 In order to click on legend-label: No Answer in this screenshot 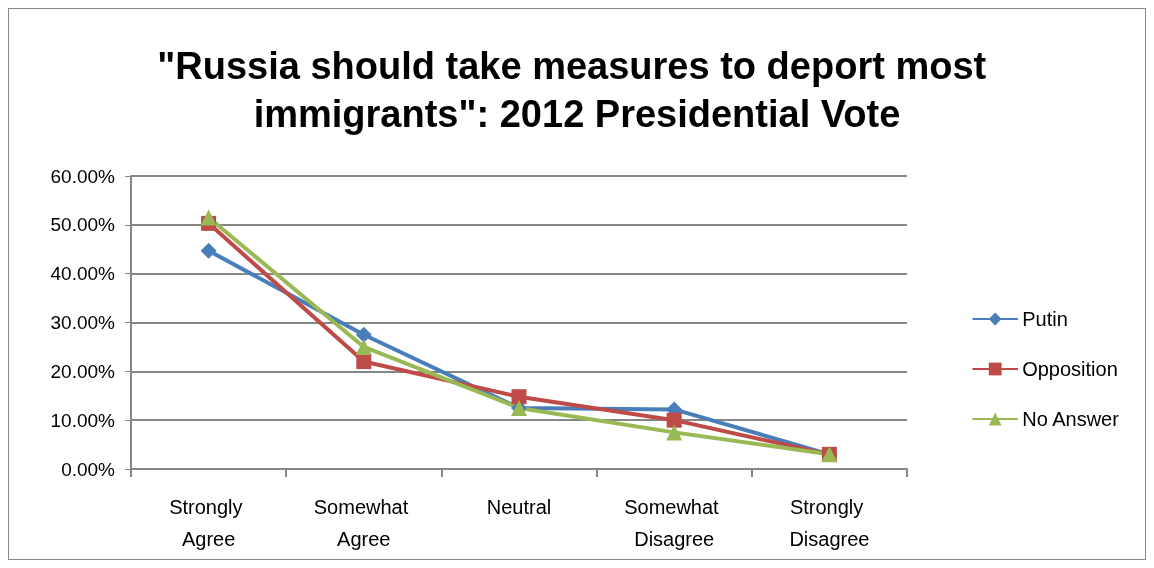, I will do `click(1071, 419)`.